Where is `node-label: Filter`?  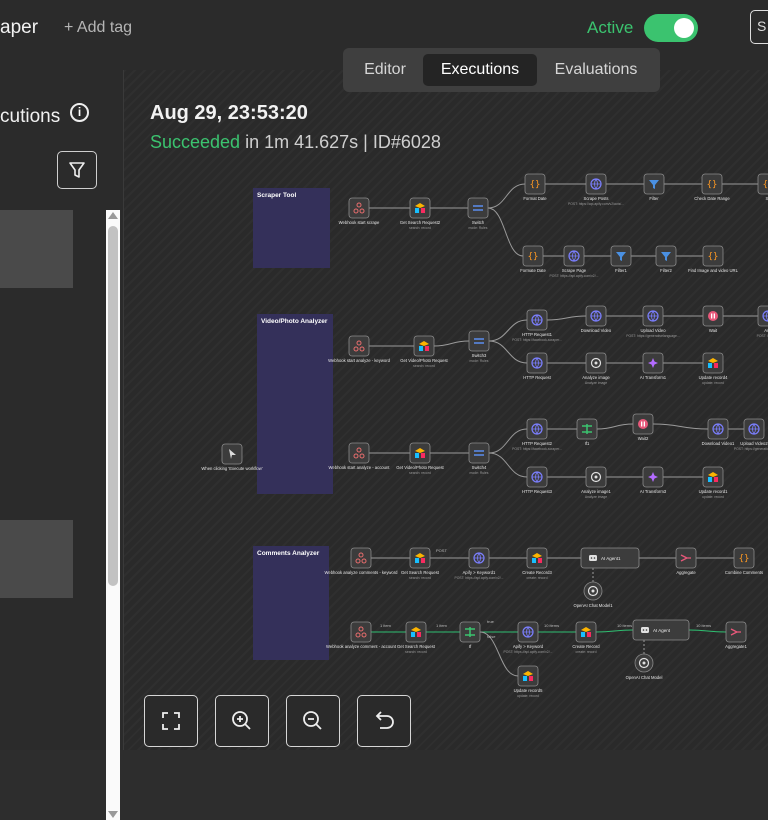
node-label: Filter is located at coordinates (654, 198).